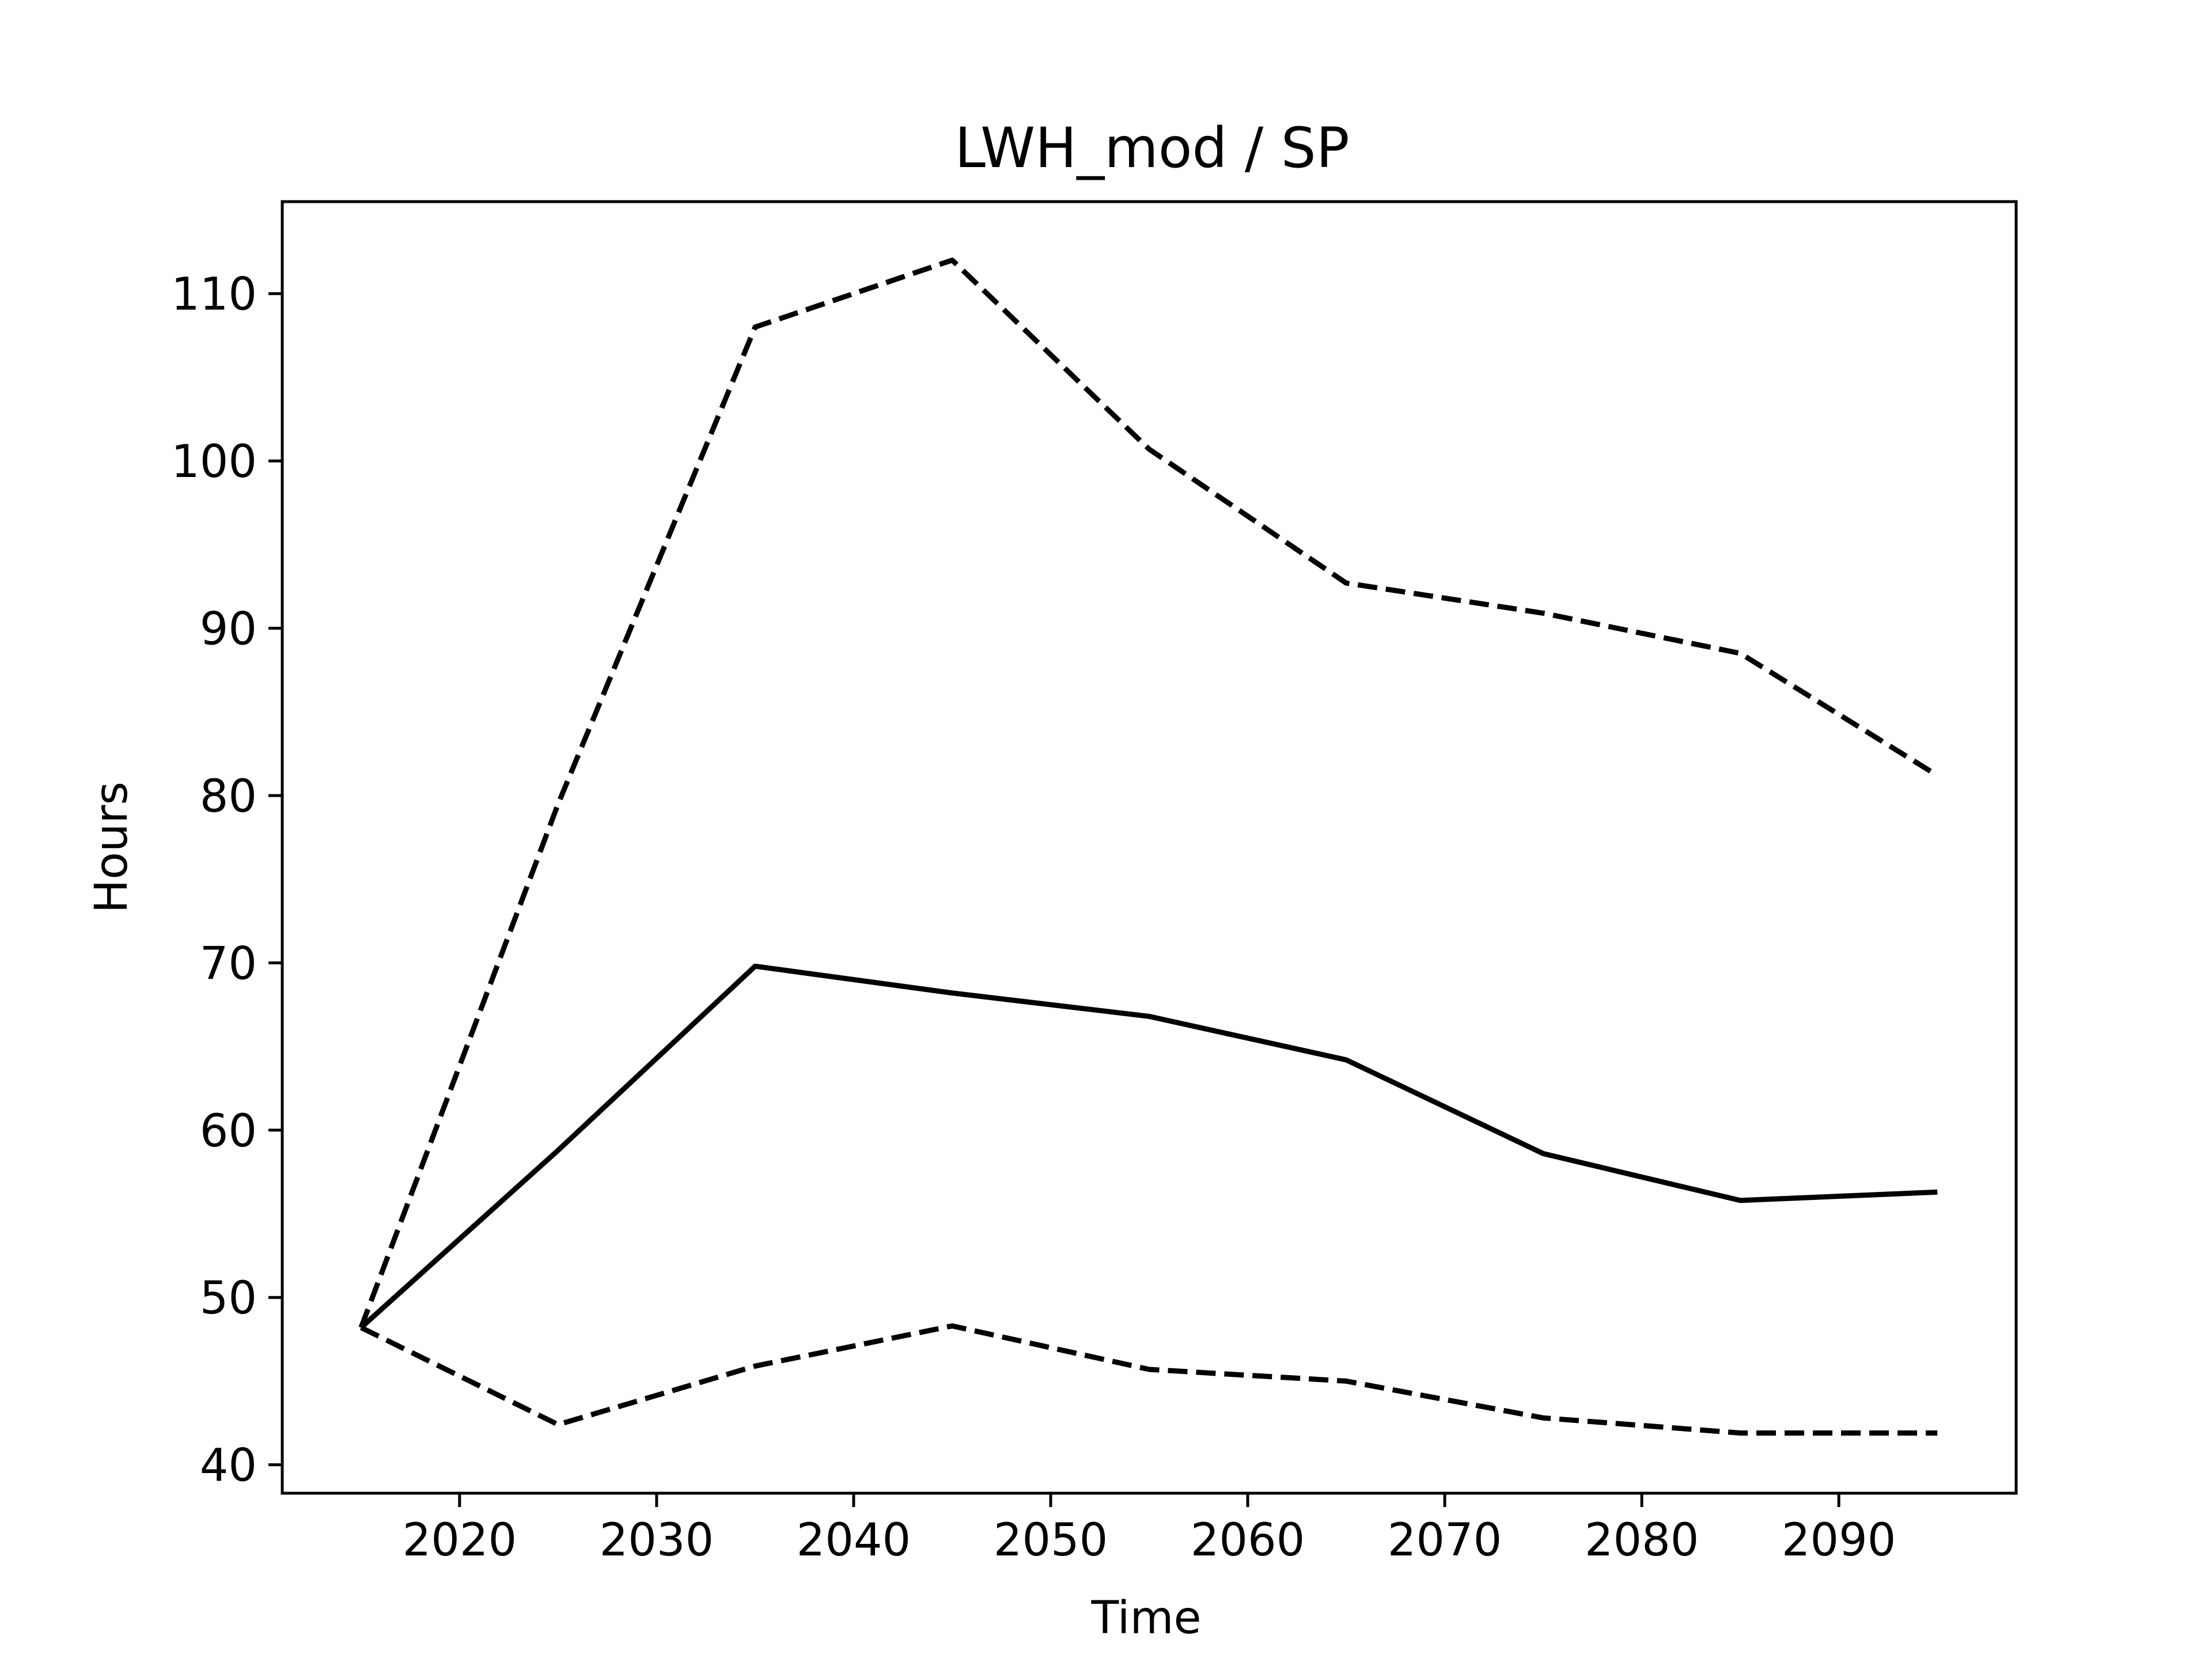  Describe the element at coordinates (657, 1540) in the screenshot. I see `x-tick-label: 2030` at that location.